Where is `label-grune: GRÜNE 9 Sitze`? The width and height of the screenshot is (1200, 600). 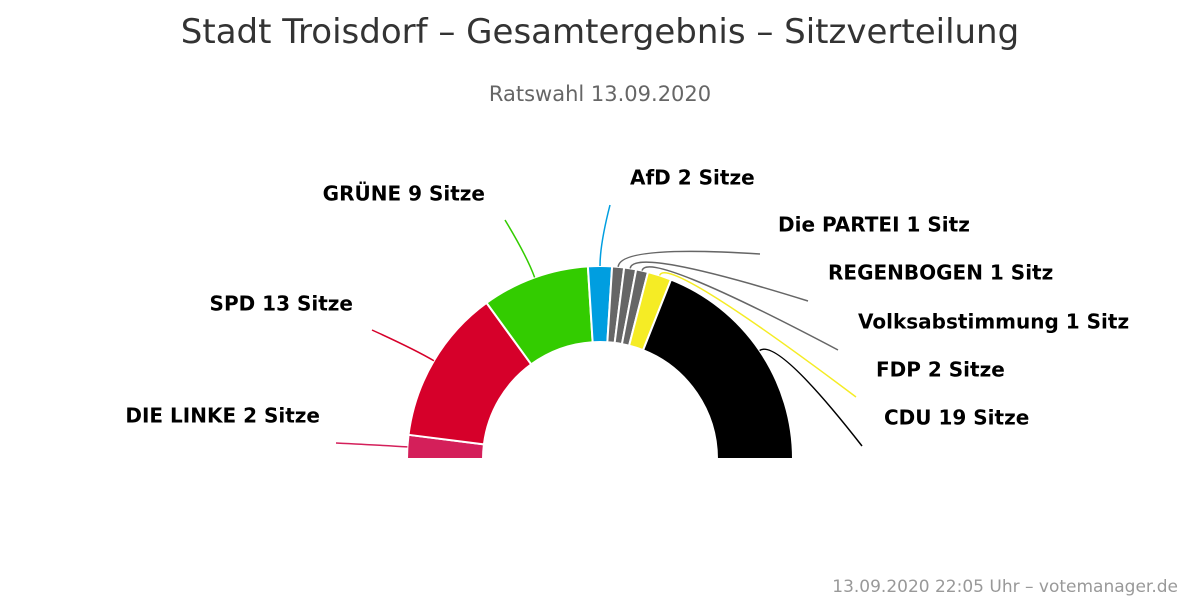
label-grune: GRÜNE 9 Sitze is located at coordinates (404, 194).